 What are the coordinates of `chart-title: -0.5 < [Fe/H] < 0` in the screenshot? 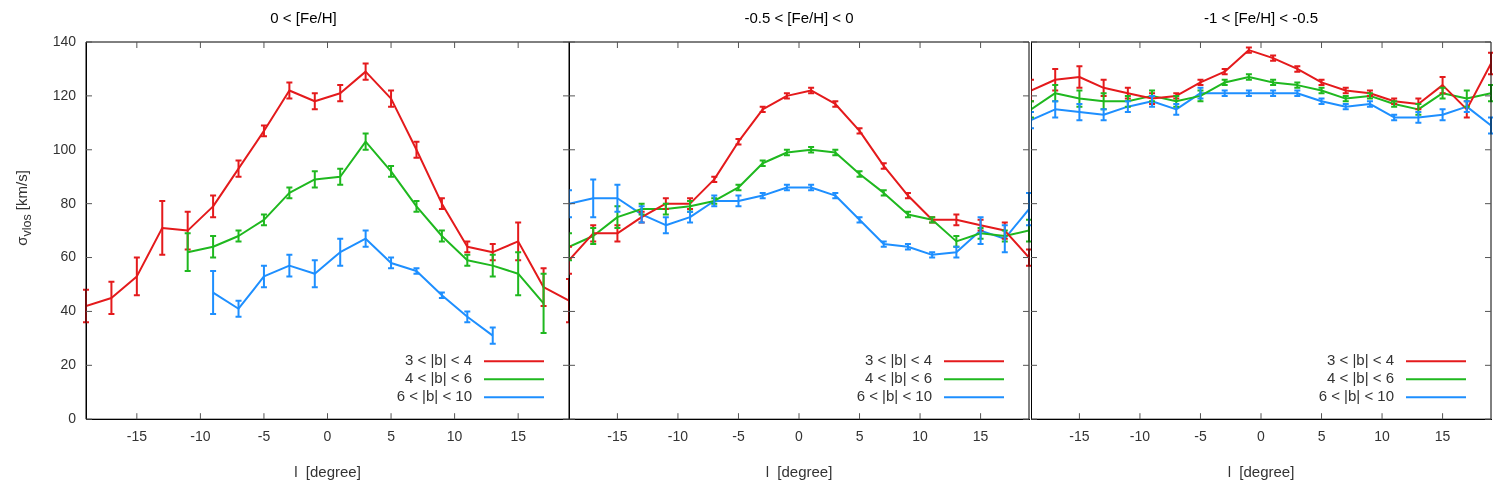 It's located at (799, 18).